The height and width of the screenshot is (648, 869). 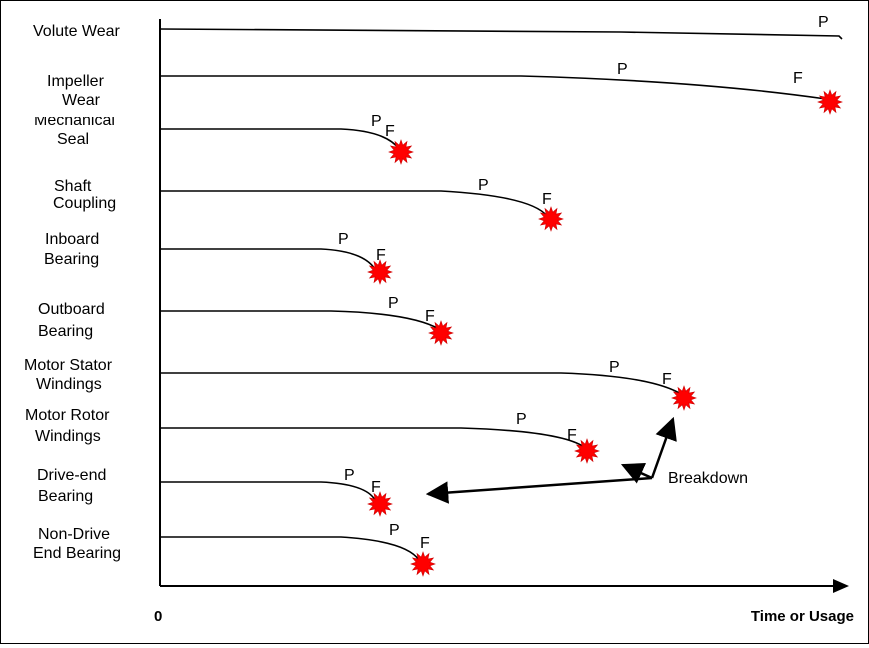 I want to click on functional-failure-marker-drive-end-bearing: F, so click(x=376, y=487).